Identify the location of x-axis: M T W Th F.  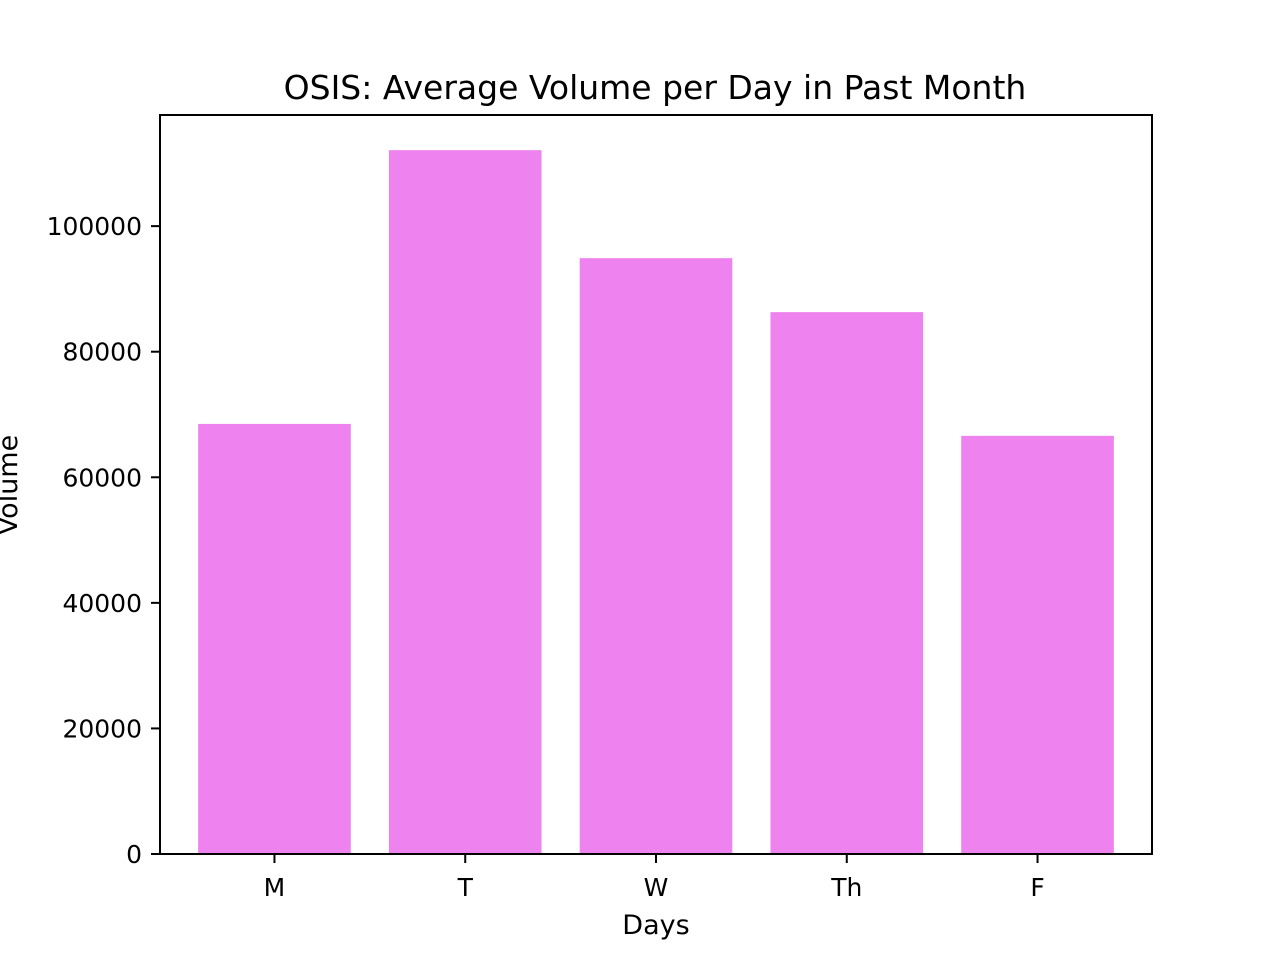
(654, 878).